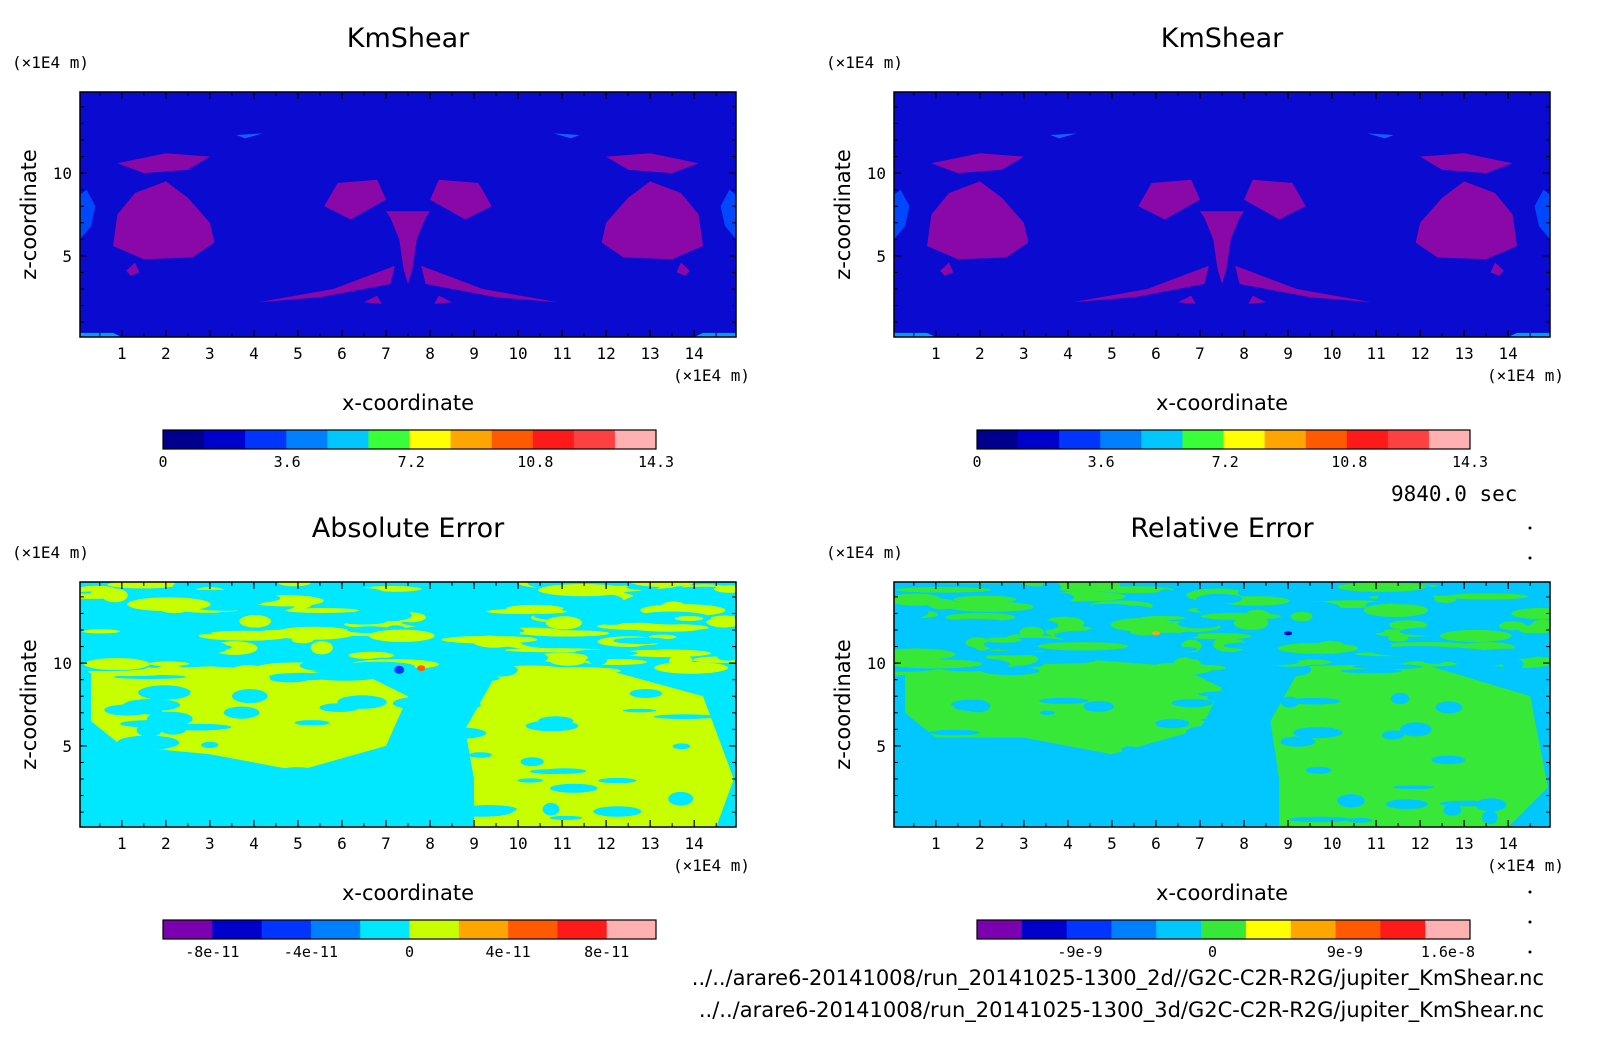 The height and width of the screenshot is (1054, 1604). I want to click on x-tick-label: 1, so click(122, 353).